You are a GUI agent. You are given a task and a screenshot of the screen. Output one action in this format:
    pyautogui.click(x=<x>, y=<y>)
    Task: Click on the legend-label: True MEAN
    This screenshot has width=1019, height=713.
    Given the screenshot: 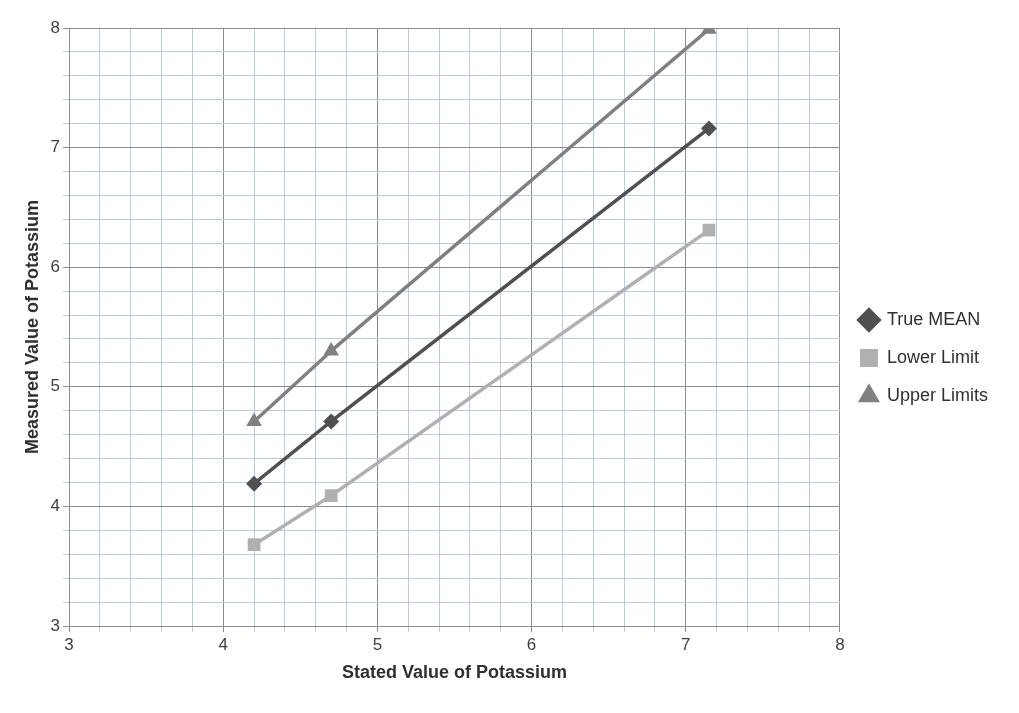 What is the action you would take?
    pyautogui.click(x=933, y=318)
    